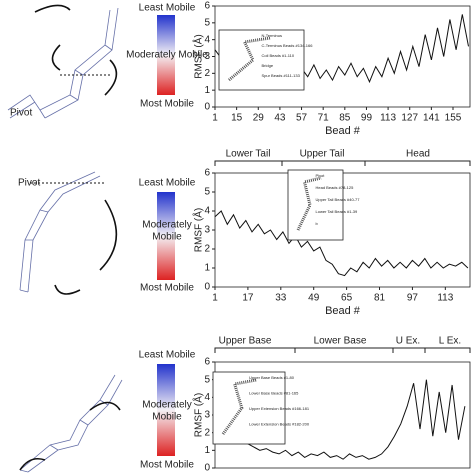 This screenshot has height=474, width=474. Describe the element at coordinates (418, 154) in the screenshot. I see `region-label: Head` at that location.